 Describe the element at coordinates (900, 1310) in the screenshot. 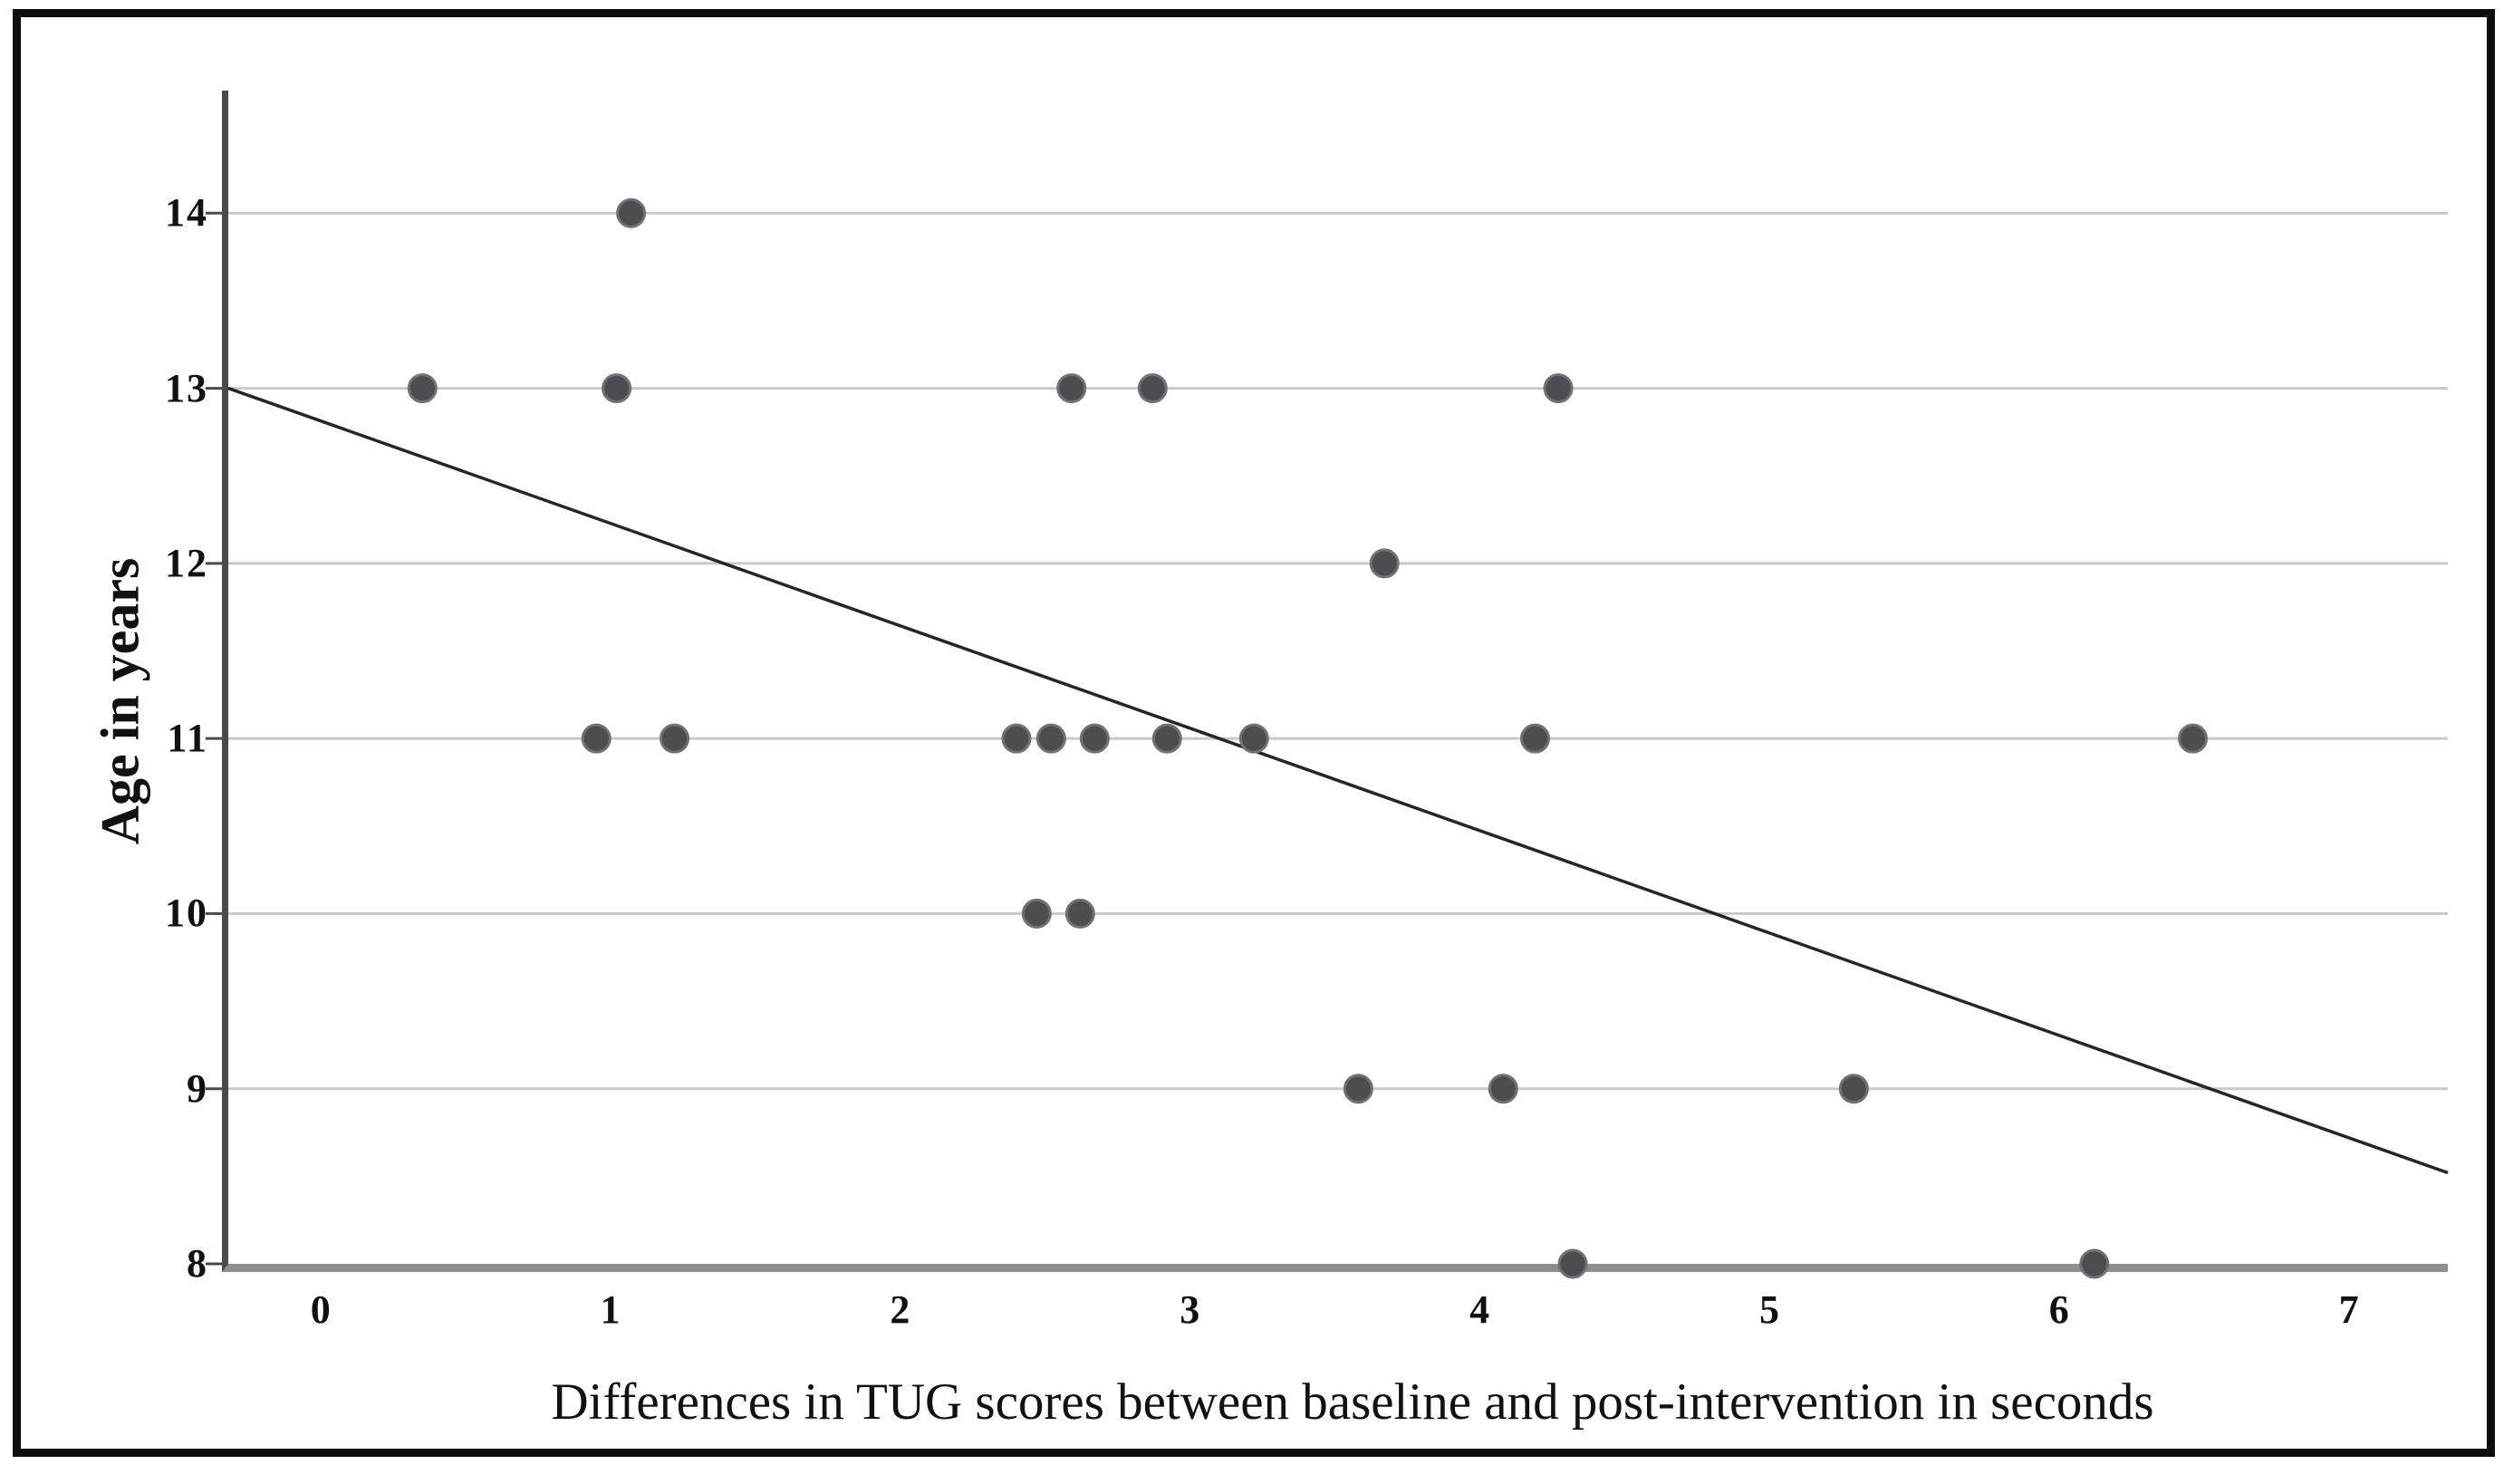

I see `x-tick-label-2: 2` at that location.